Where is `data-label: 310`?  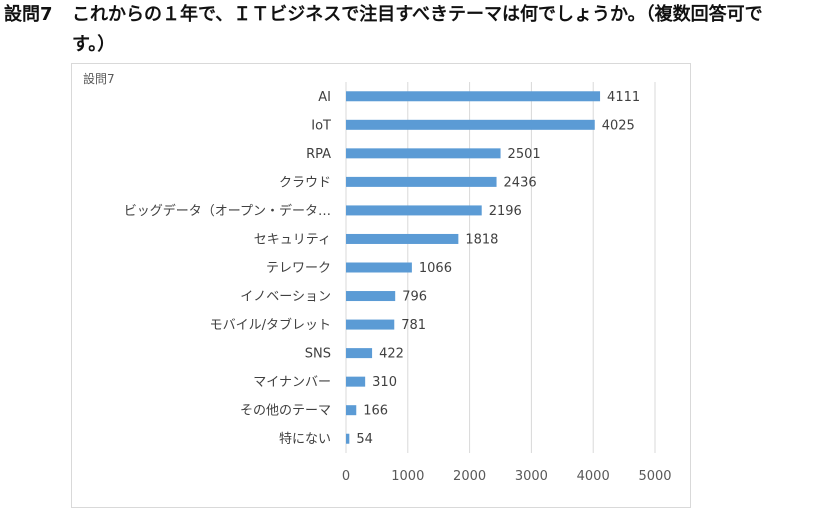 data-label: 310 is located at coordinates (384, 382).